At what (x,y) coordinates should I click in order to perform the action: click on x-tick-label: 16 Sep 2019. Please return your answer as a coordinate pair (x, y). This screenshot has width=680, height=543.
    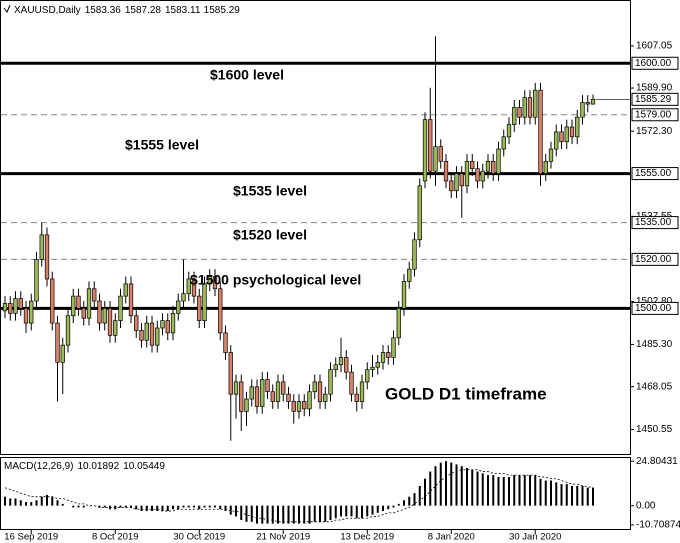
    Looking at the image, I should click on (31, 537).